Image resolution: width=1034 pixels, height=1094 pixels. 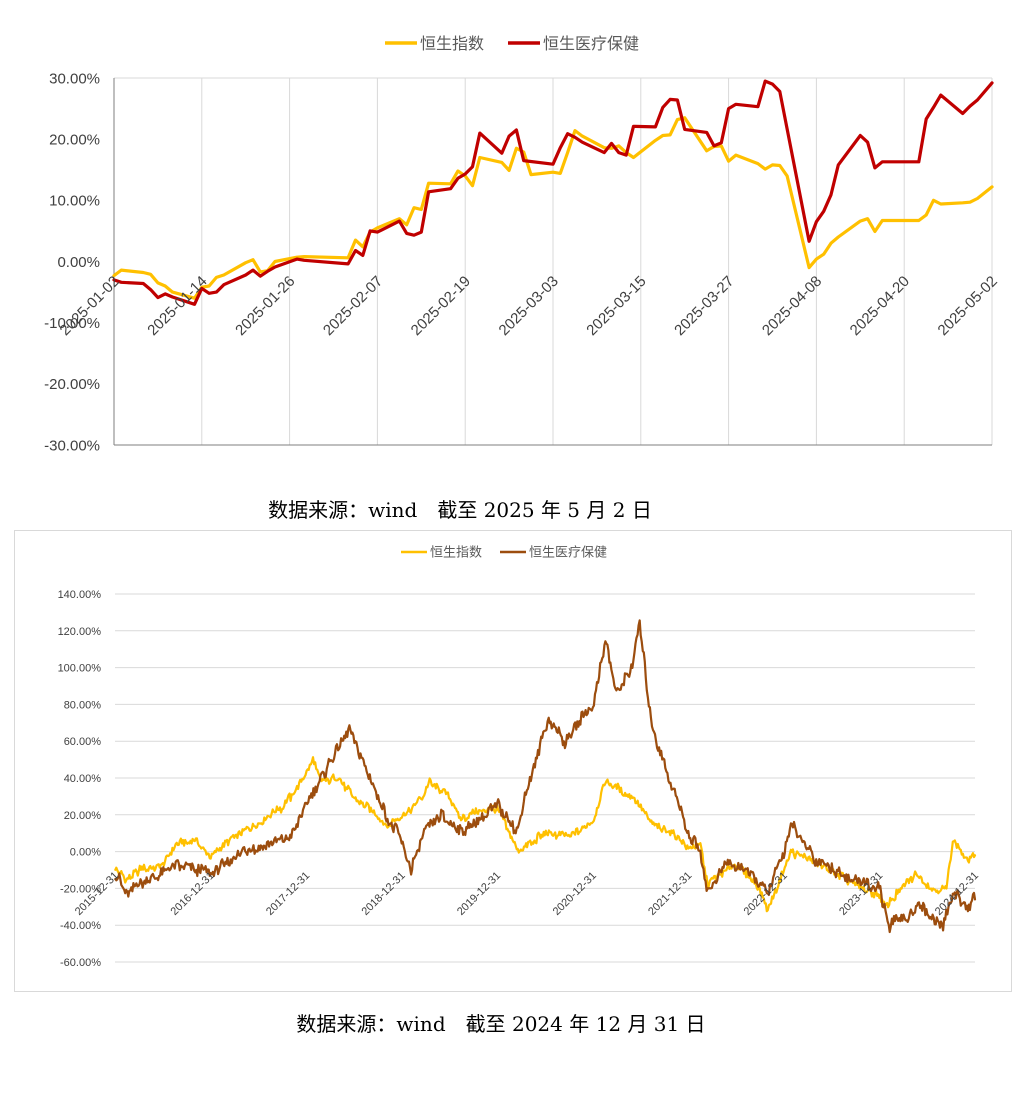 I want to click on y-tick-label: 100.00%, so click(x=80, y=669).